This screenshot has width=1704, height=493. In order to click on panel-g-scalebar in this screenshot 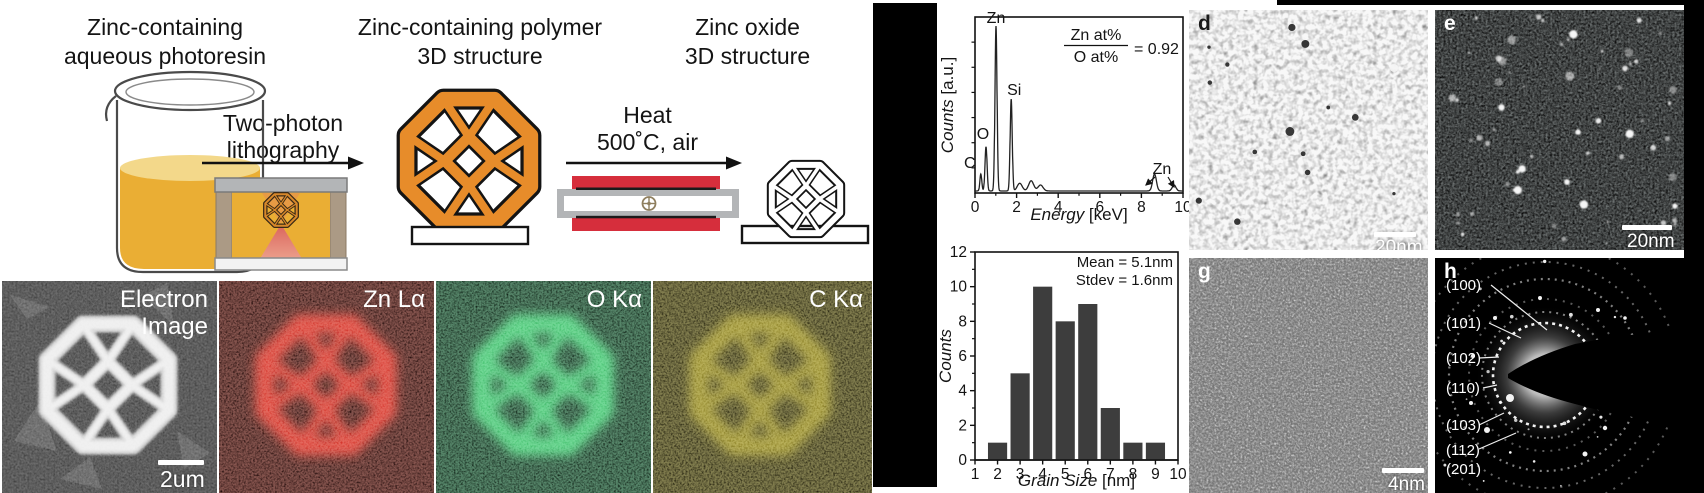, I will do `click(1403, 470)`.